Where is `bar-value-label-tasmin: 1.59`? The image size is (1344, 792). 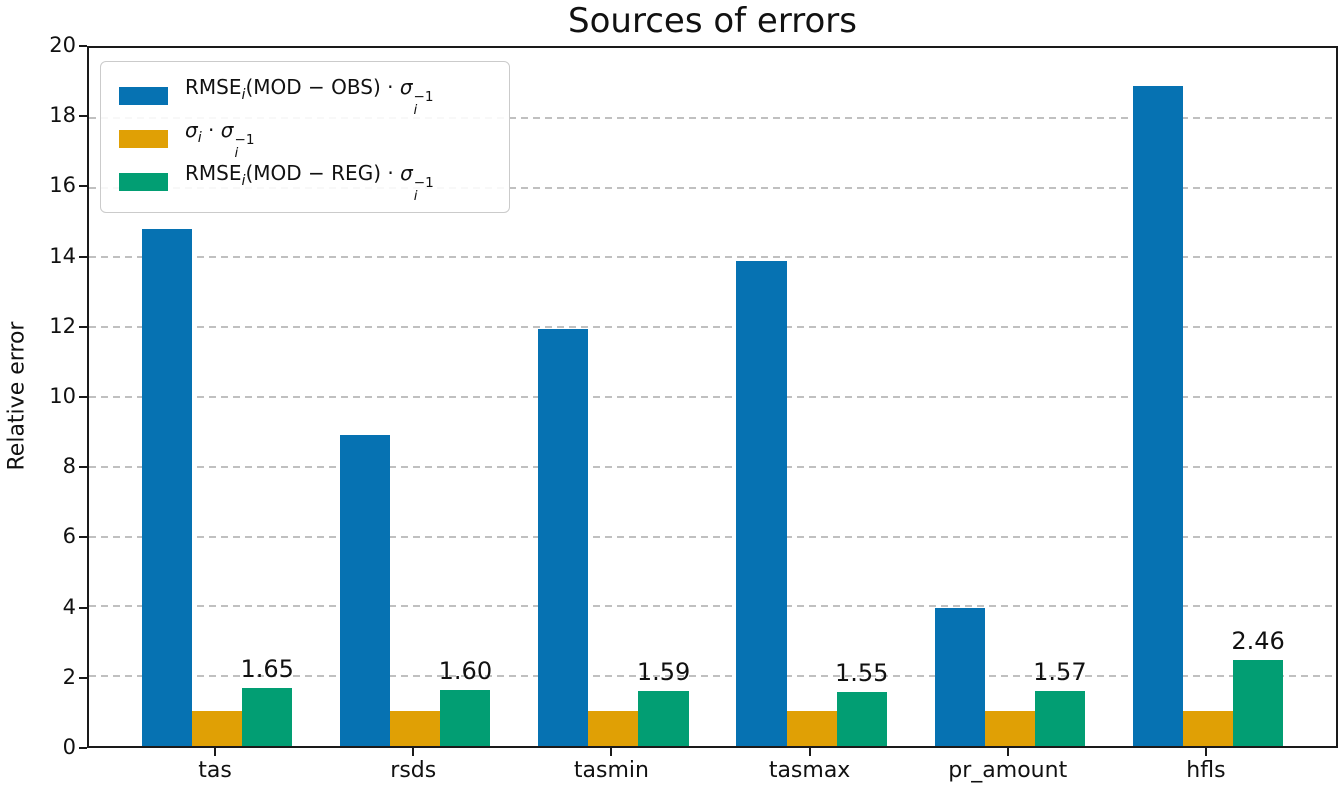
bar-value-label-tasmin: 1.59 is located at coordinates (663, 671).